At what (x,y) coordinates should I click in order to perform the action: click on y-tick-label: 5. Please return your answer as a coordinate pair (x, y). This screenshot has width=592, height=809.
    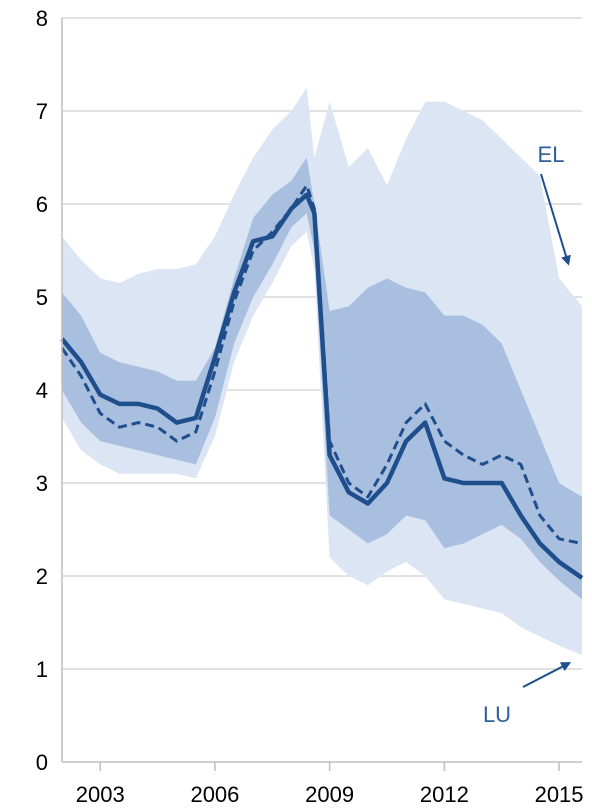
    Looking at the image, I should click on (42, 297).